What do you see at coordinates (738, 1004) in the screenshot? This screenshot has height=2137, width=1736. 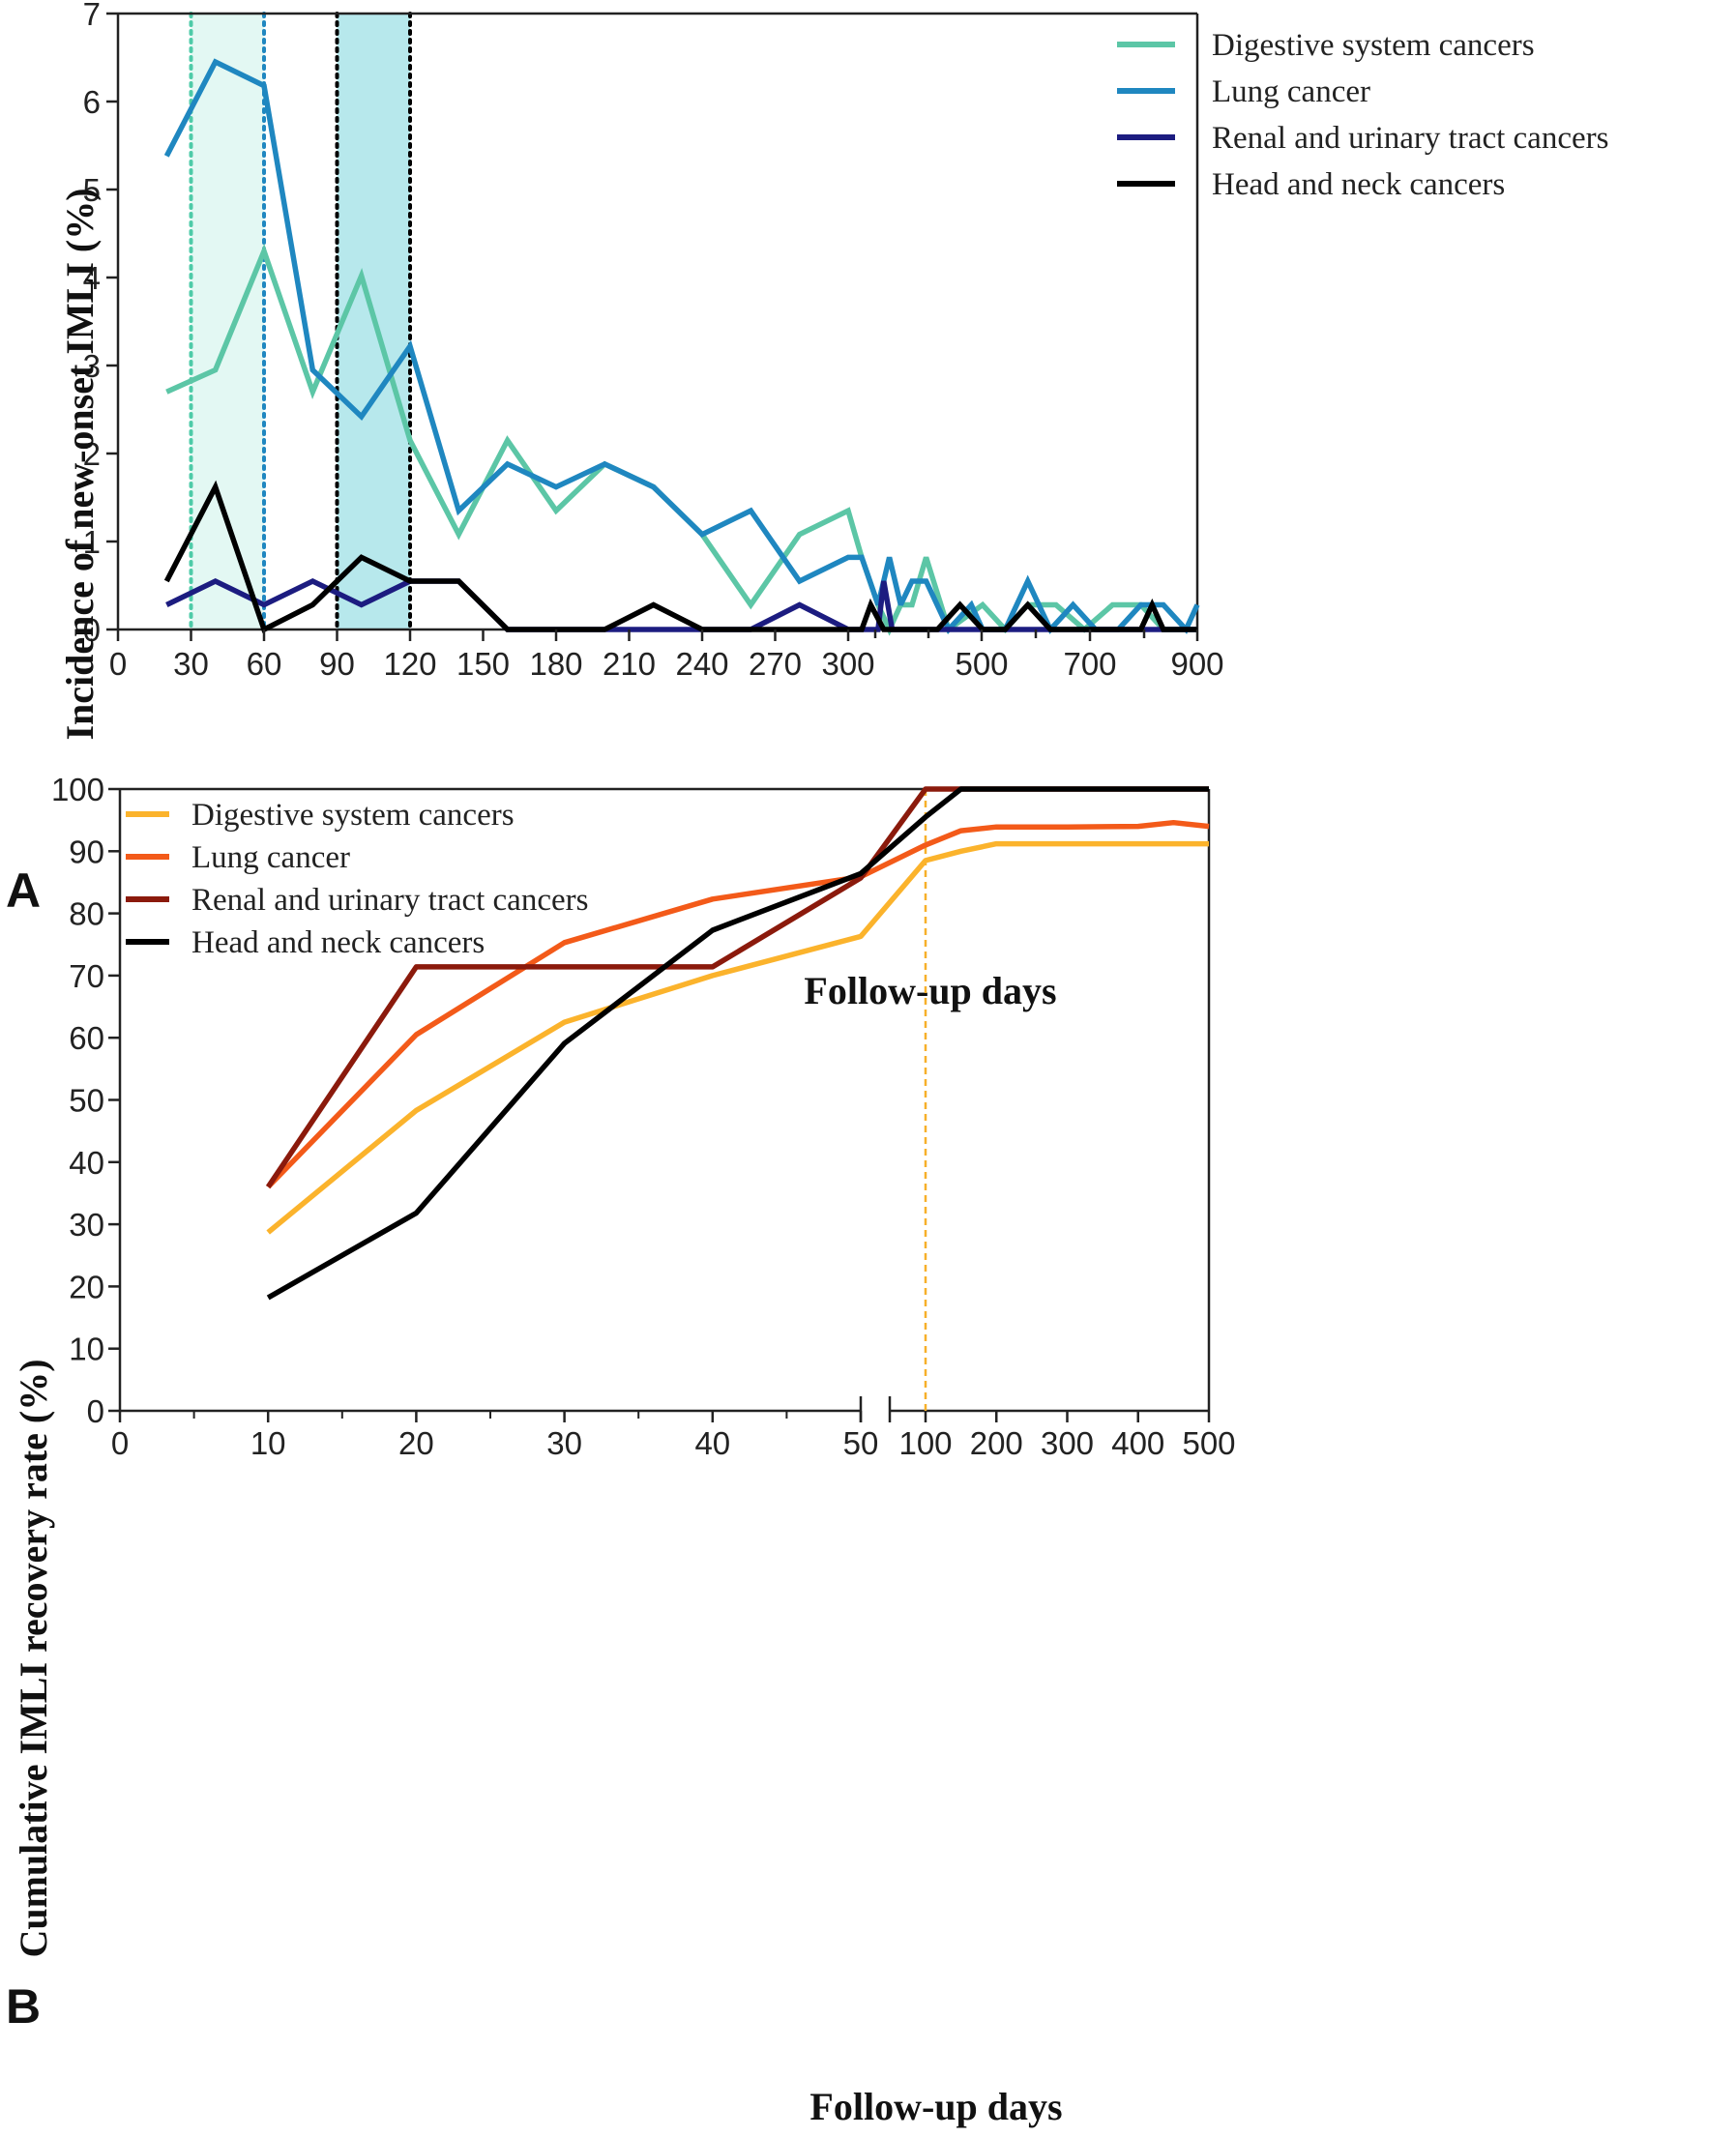 I see `series-line-lung-cancer` at bounding box center [738, 1004].